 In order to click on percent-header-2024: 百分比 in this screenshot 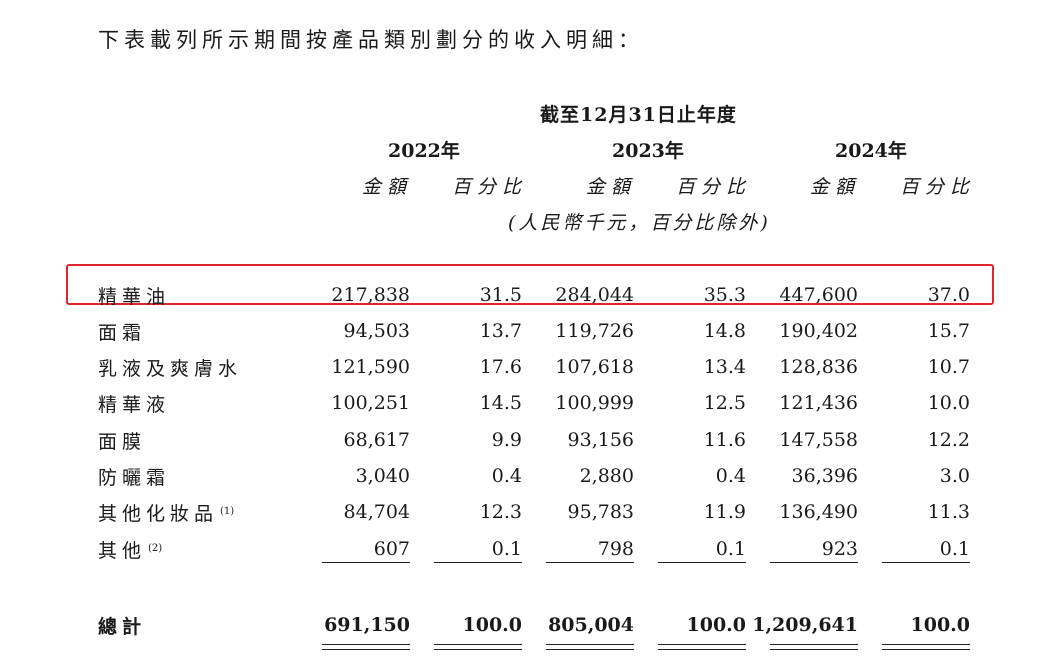, I will do `click(938, 187)`.